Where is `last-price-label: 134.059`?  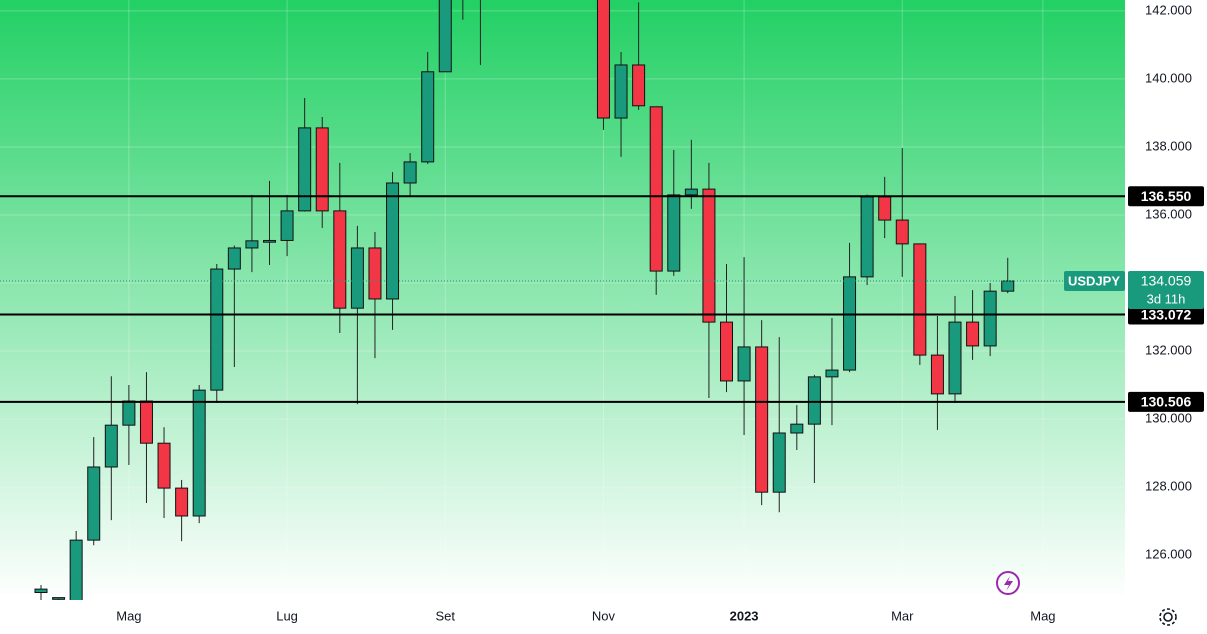
last-price-label: 134.059 is located at coordinates (1166, 281).